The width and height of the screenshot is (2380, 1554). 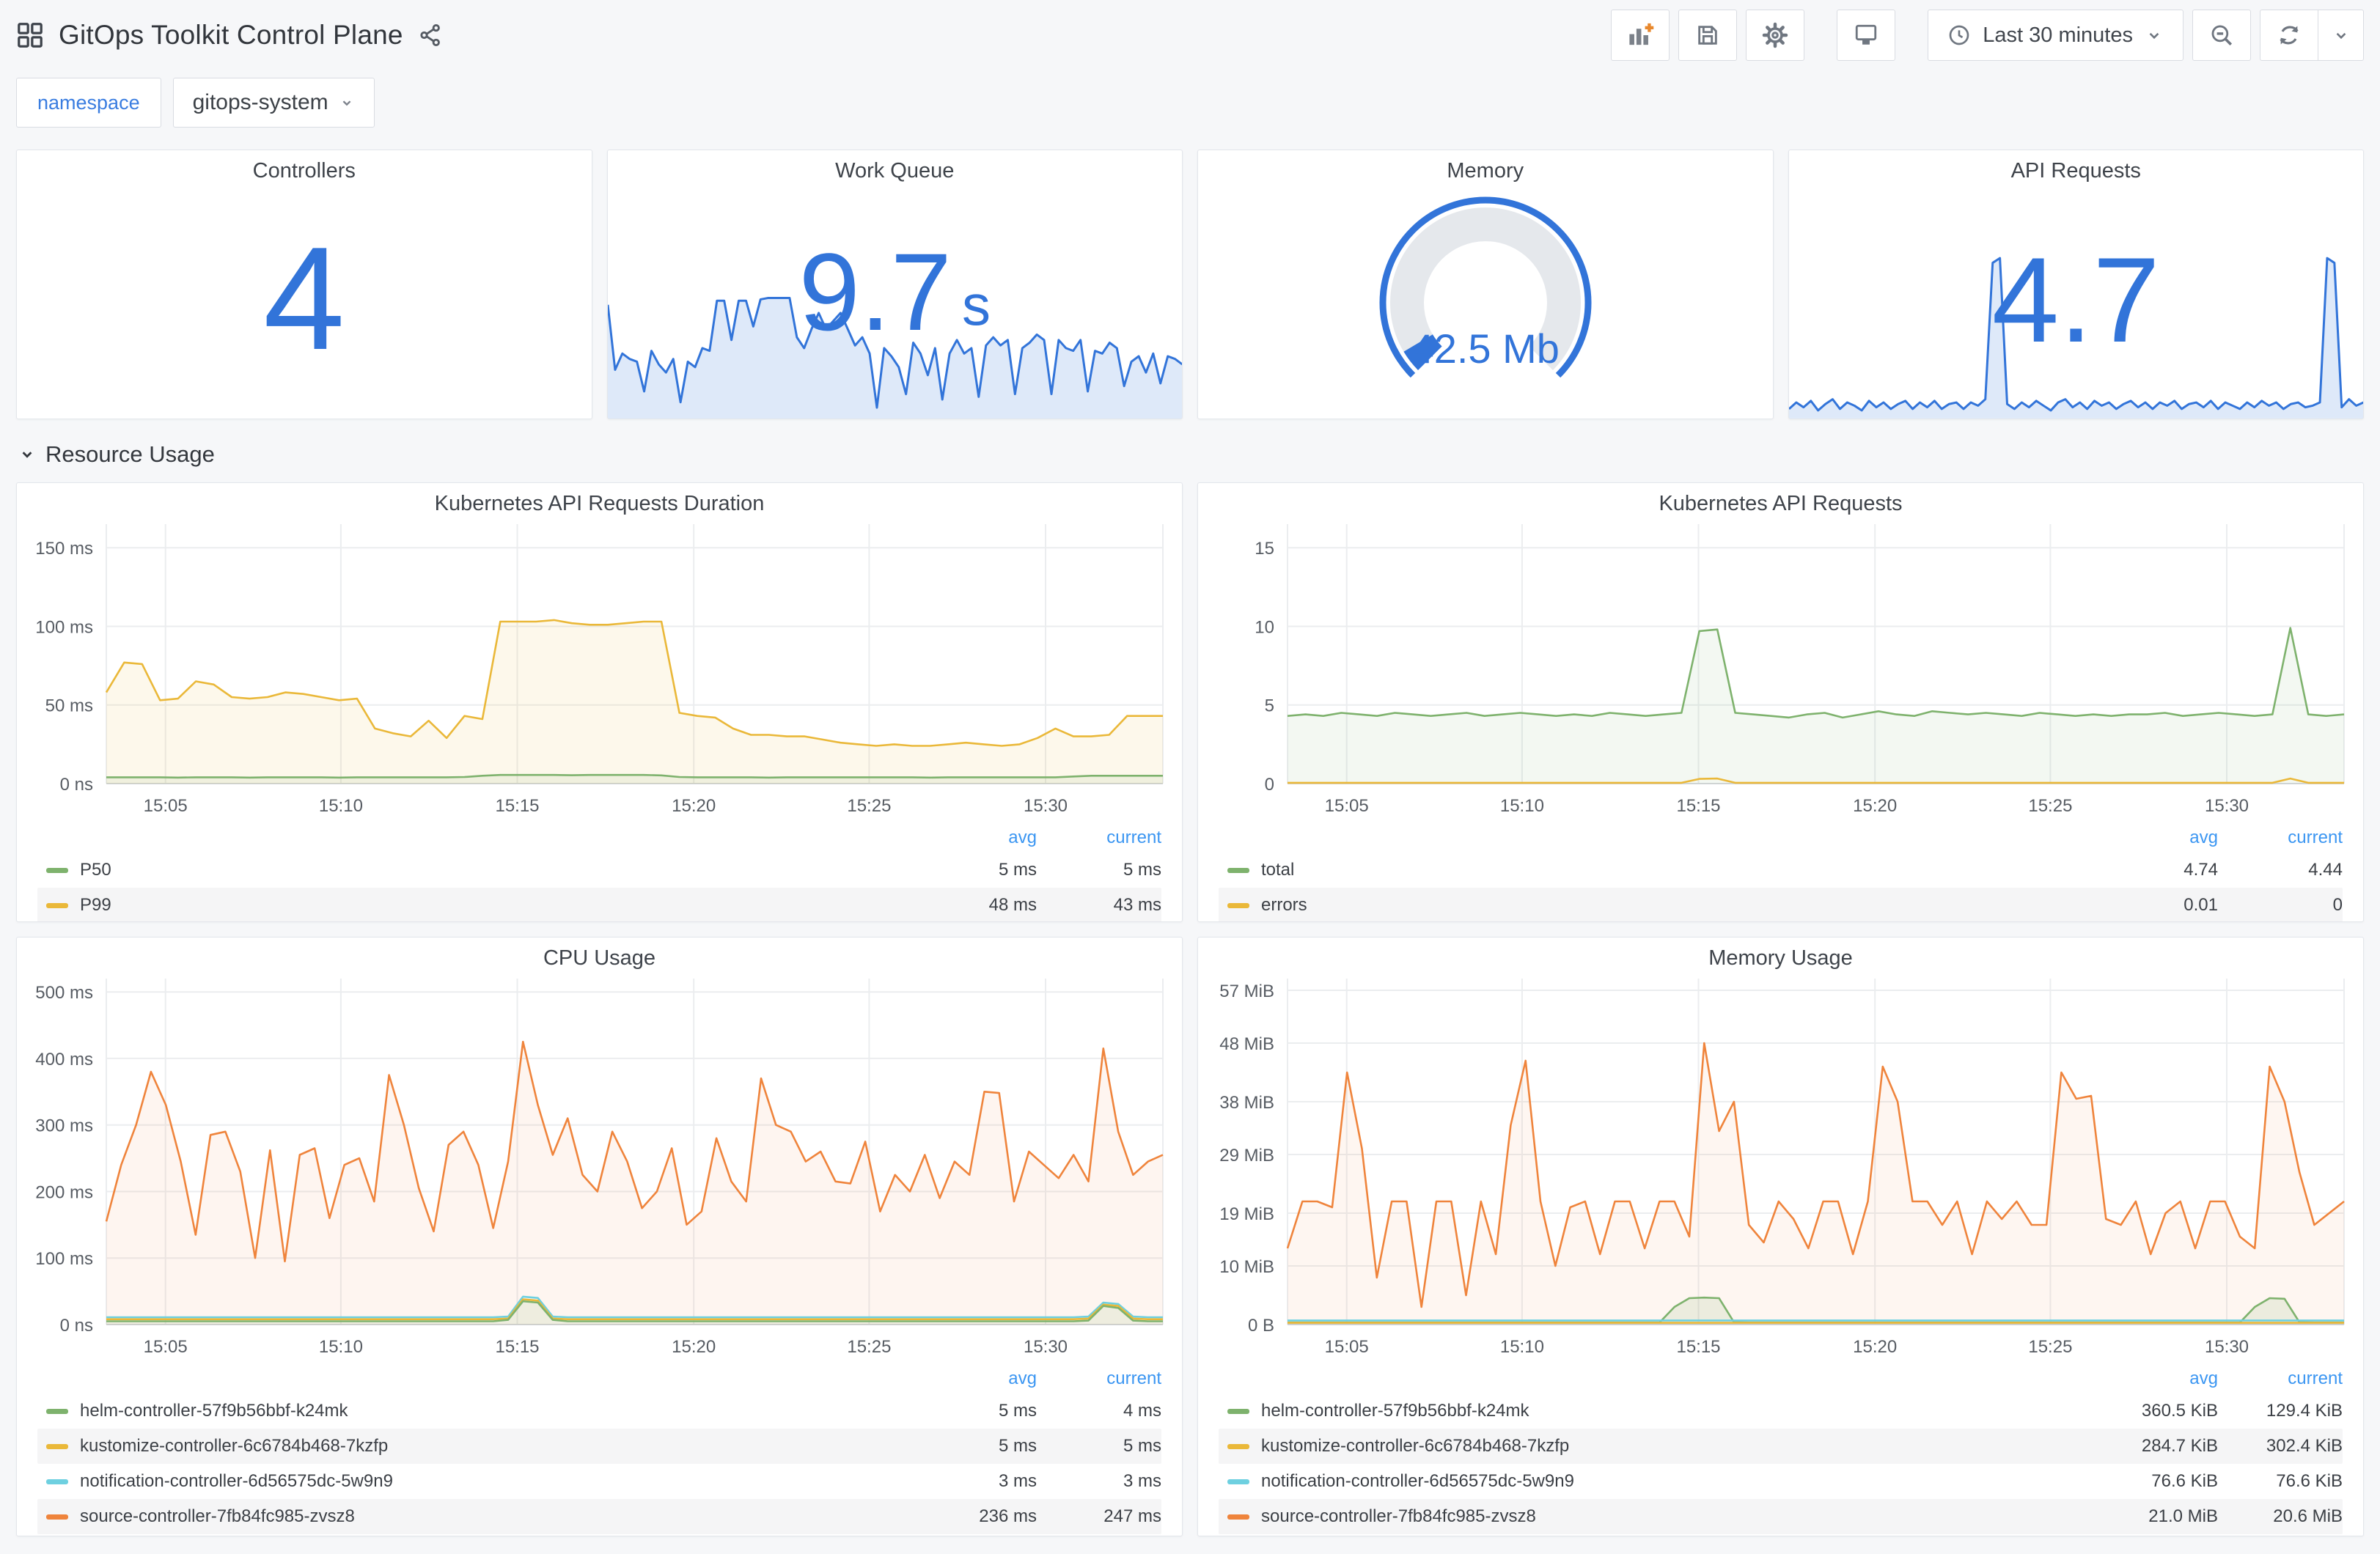 I want to click on legend-current-value: 302.4 KiB, so click(x=2304, y=1446).